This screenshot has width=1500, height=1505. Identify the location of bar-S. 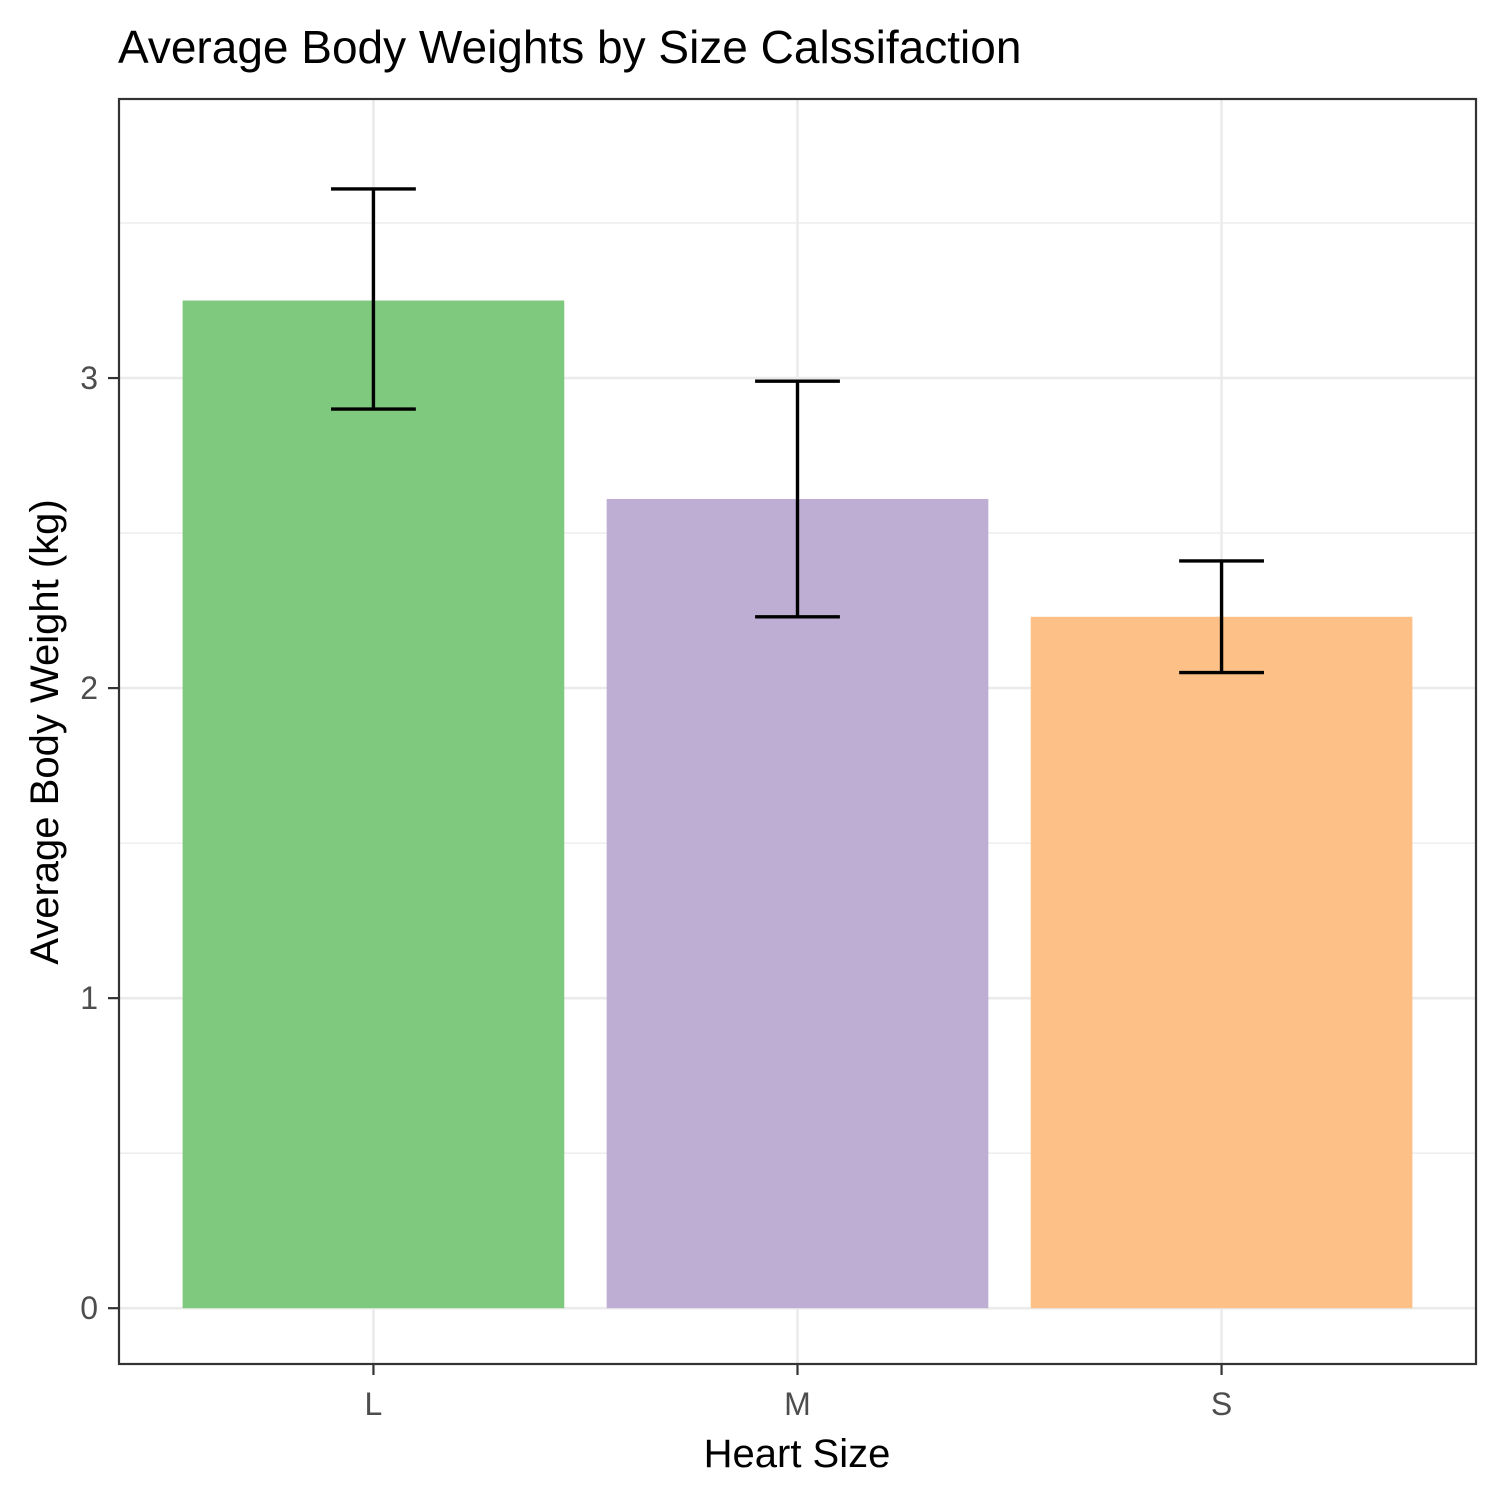
(1221, 962).